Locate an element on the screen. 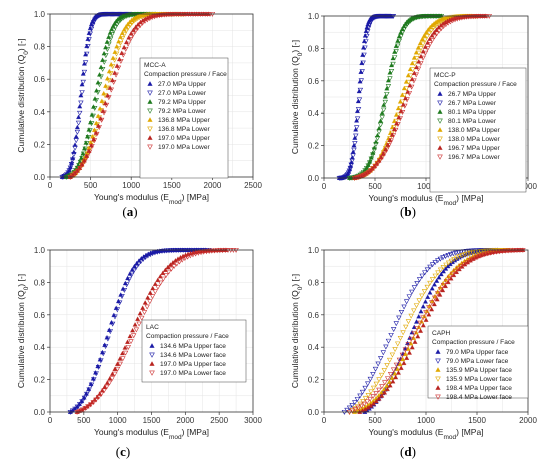 This screenshot has width=550, height=467. legend-entry: 79.2 MPa Upper is located at coordinates (182, 102).